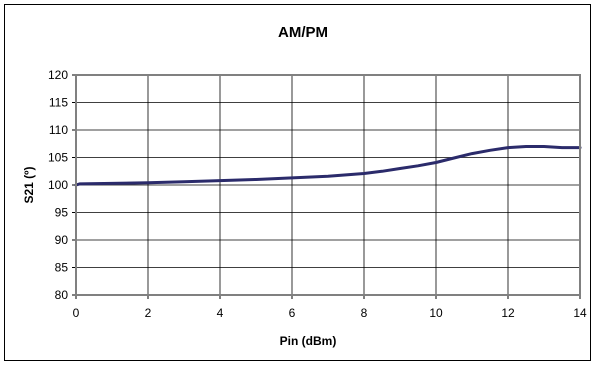 The height and width of the screenshot is (365, 595). Describe the element at coordinates (508, 313) in the screenshot. I see `x-tick-label: 12` at that location.